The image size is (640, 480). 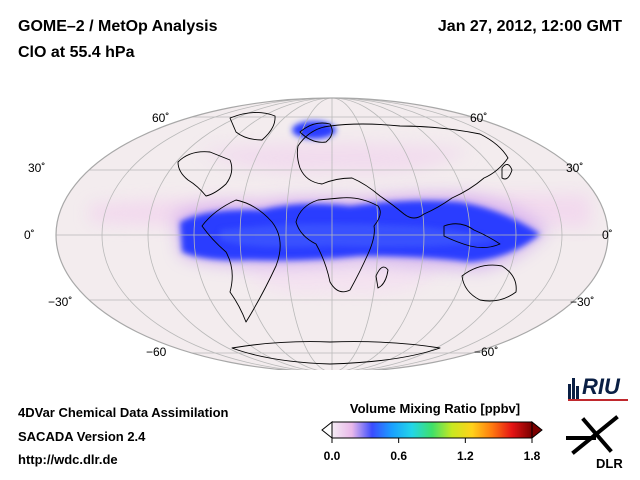 I want to click on colorbar-max-arrow, so click(x=537, y=430).